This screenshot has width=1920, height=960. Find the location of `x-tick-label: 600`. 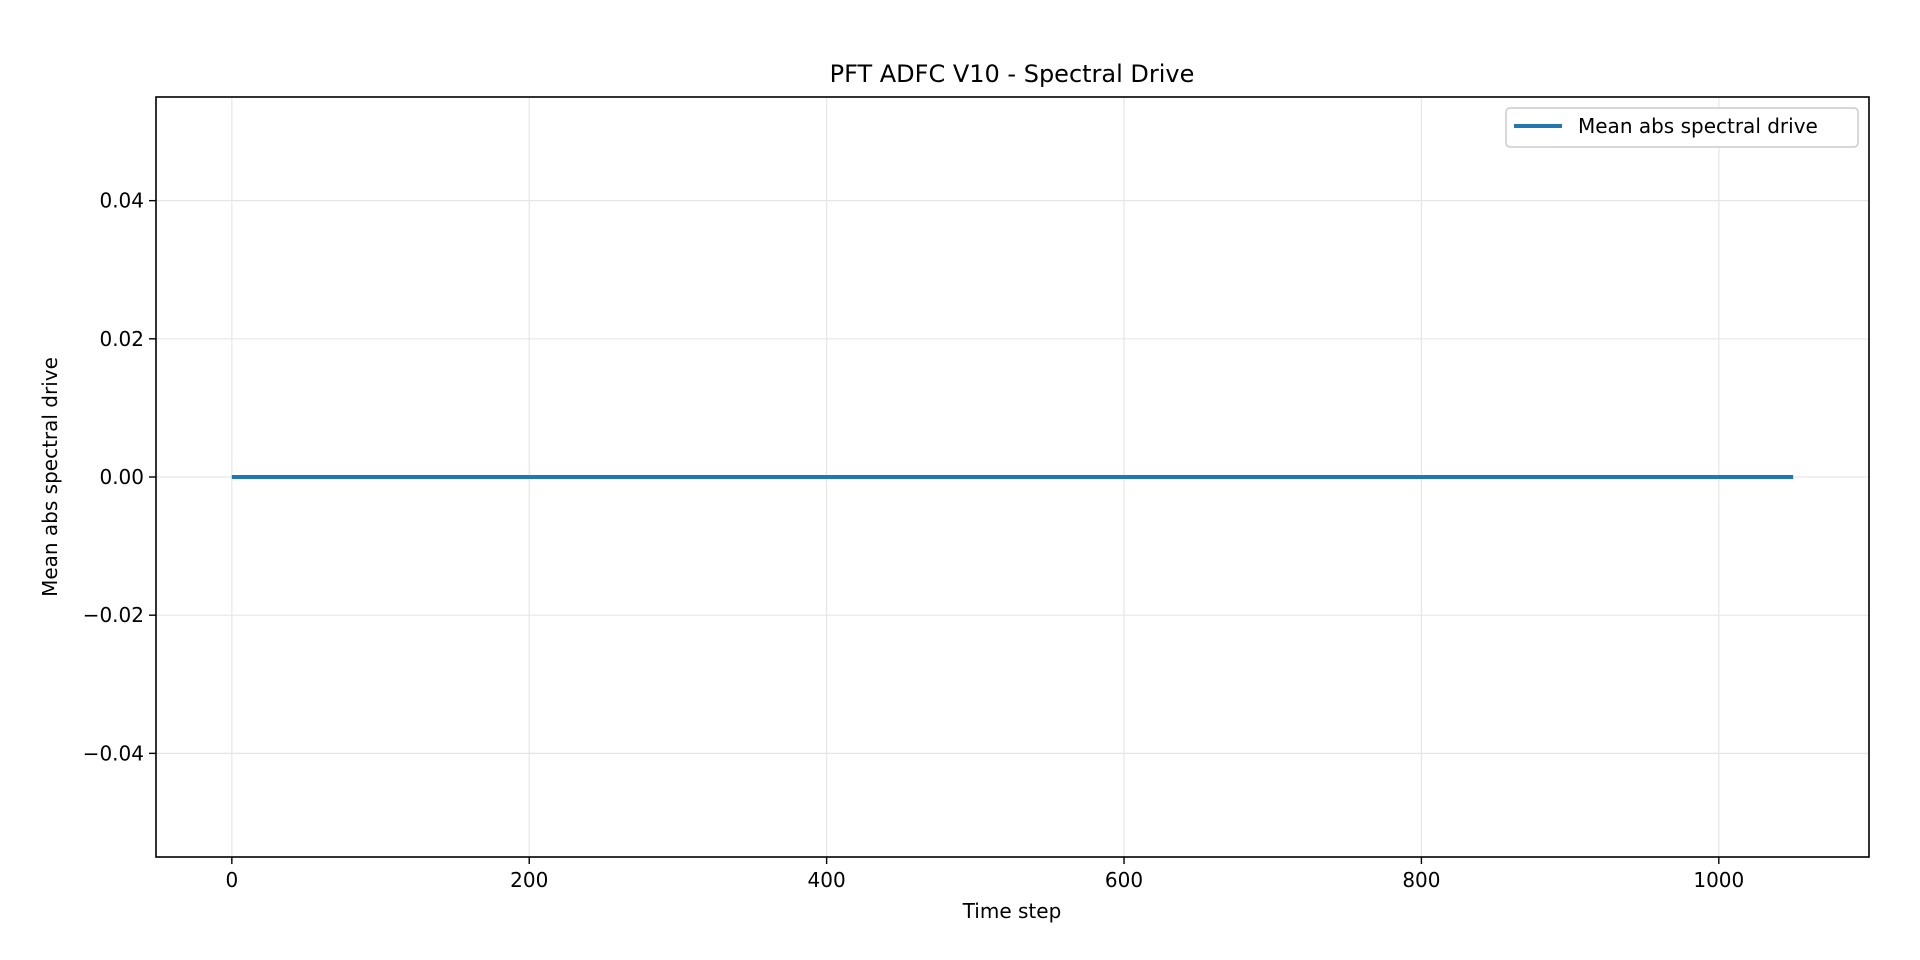

x-tick-label: 600 is located at coordinates (1124, 880).